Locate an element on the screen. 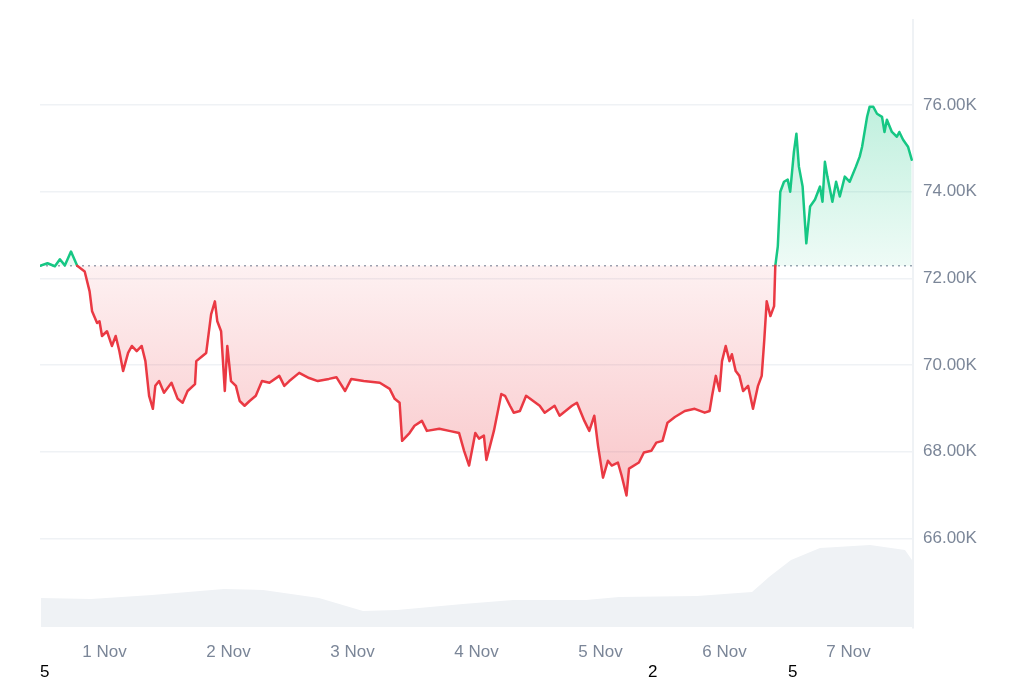 The image size is (1024, 683). x-tick-label: 2 Nov is located at coordinates (229, 651).